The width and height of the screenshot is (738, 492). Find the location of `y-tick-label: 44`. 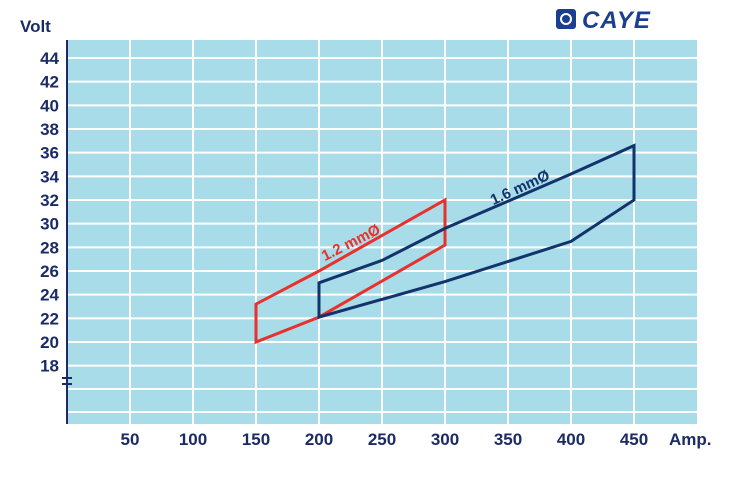

y-tick-label: 44 is located at coordinates (49, 58).